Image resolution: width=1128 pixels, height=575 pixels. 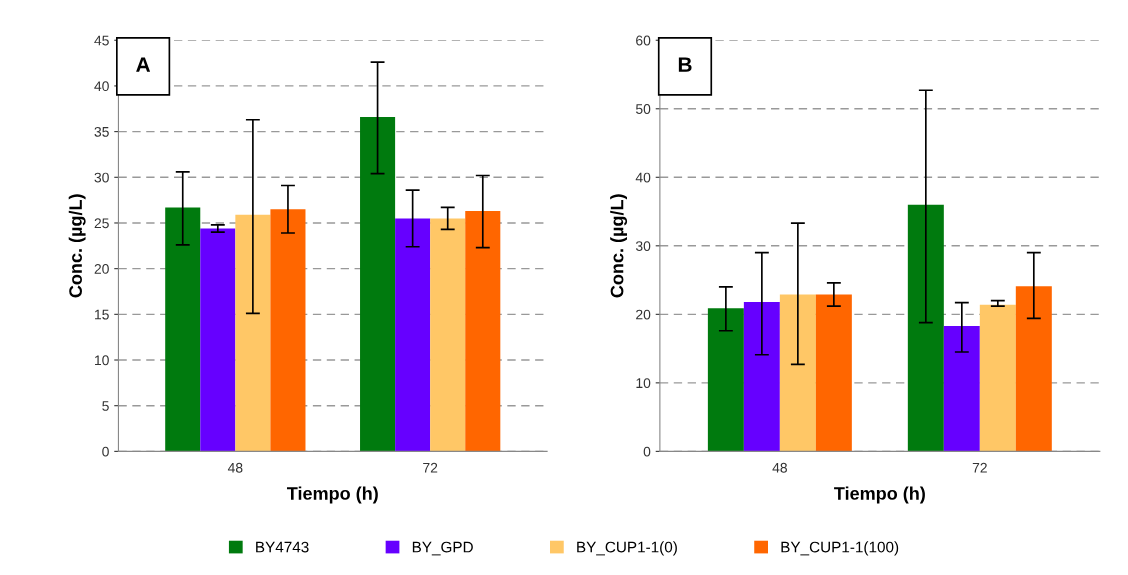 I want to click on y-tick-label: 60, so click(x=643, y=40).